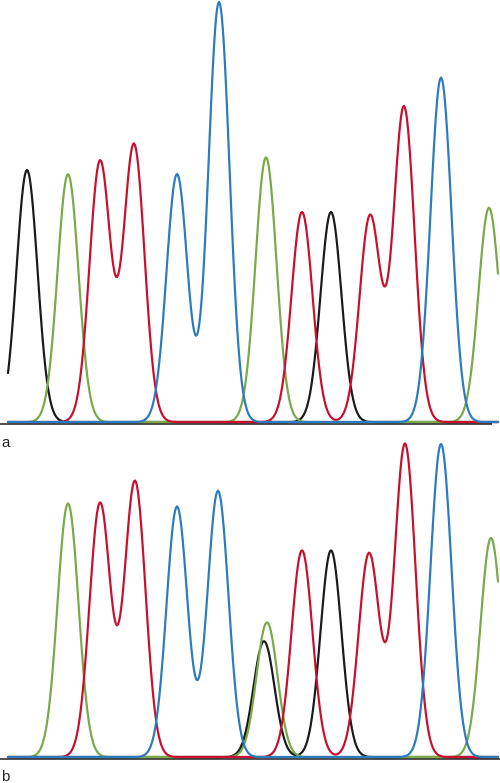  Describe the element at coordinates (6, 775) in the screenshot. I see `panel-b-label: b` at that location.